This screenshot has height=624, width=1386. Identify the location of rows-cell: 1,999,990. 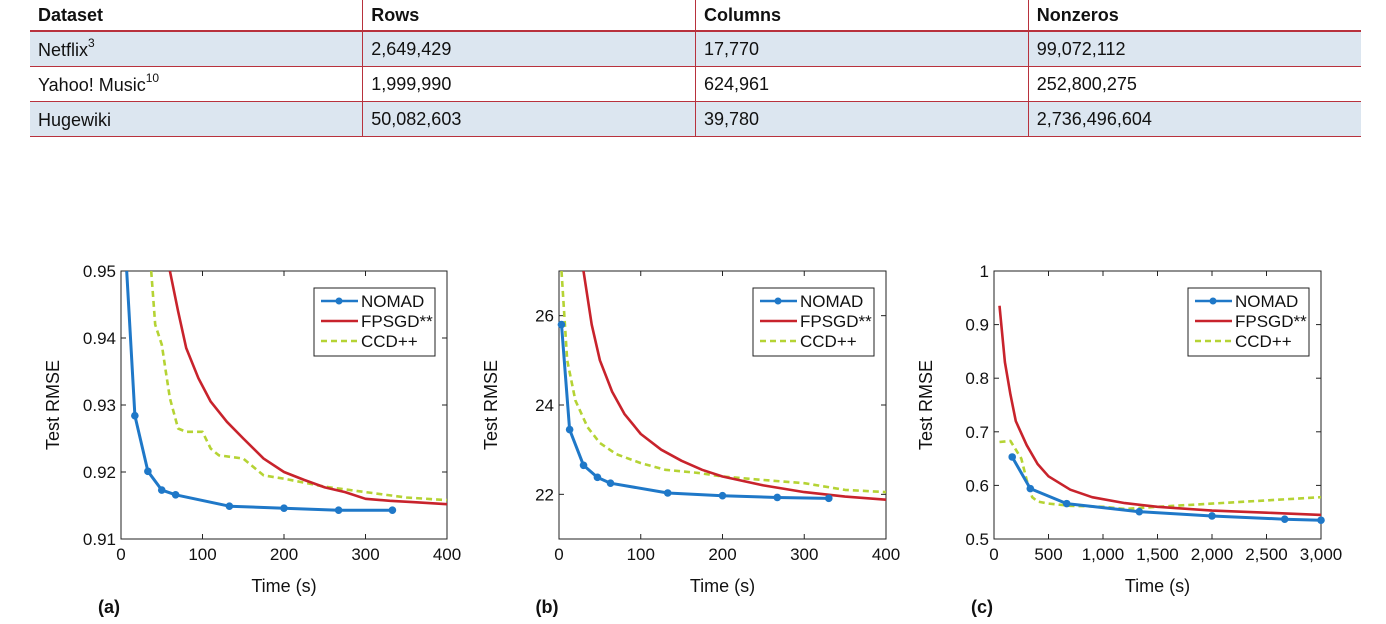
(529, 84).